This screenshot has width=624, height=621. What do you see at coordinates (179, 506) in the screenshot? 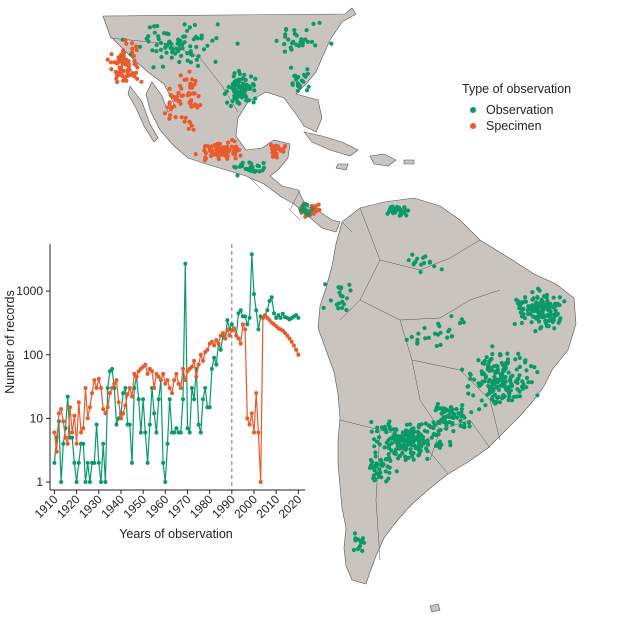
I see `x-tick-label: 1970` at bounding box center [179, 506].